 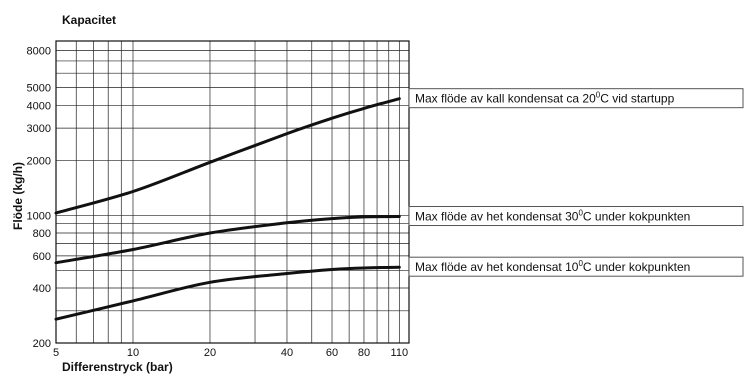 What do you see at coordinates (400, 353) in the screenshot?
I see `x-tick-label: 110` at bounding box center [400, 353].